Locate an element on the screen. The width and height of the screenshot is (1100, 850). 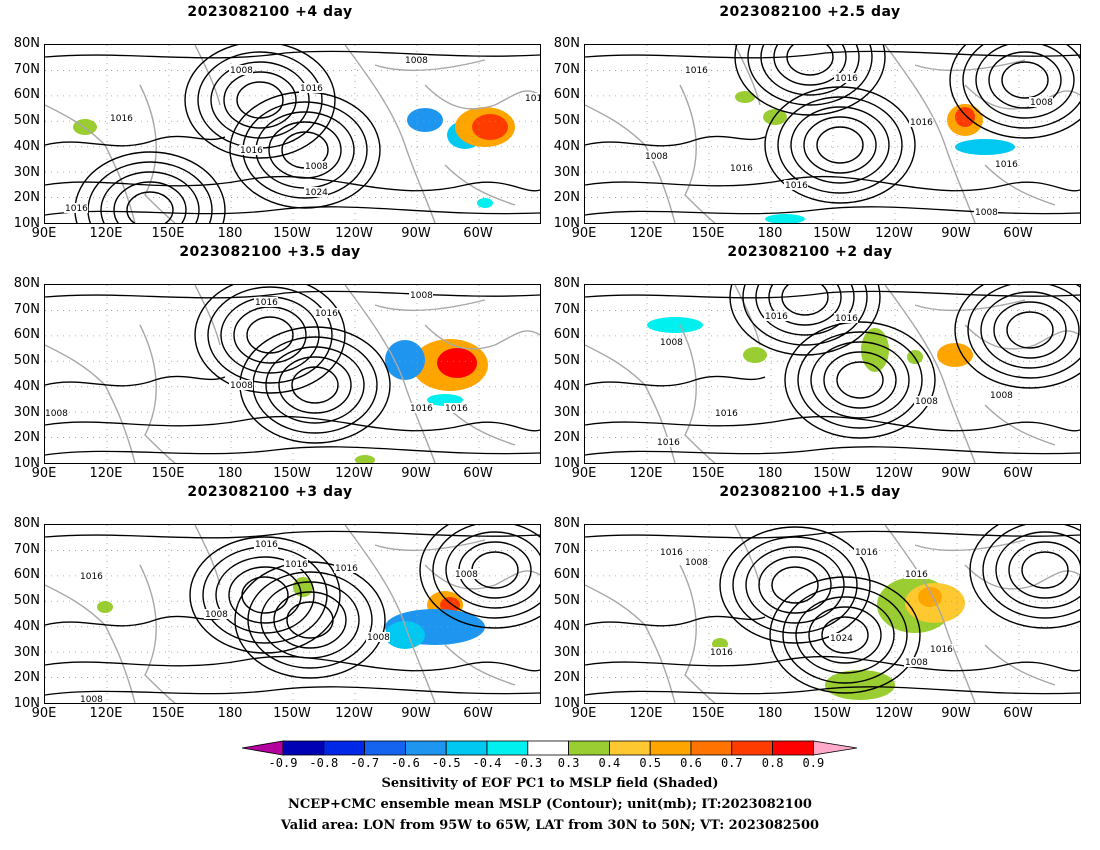
latitude-label: 50N is located at coordinates (26, 361).